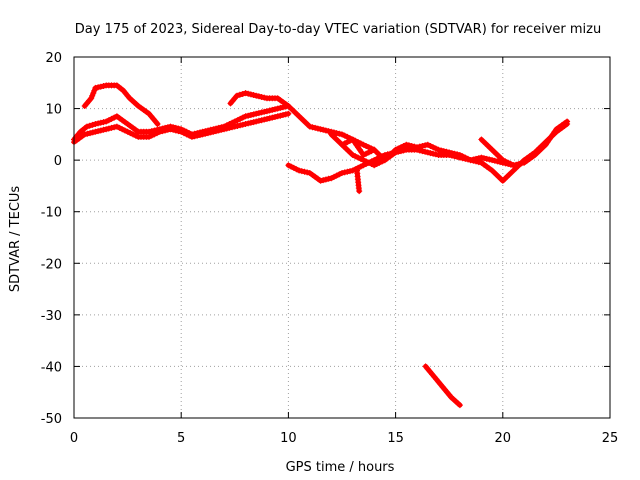 Image resolution: width=640 pixels, height=480 pixels. I want to click on y-tick-label: 20, so click(53, 58).